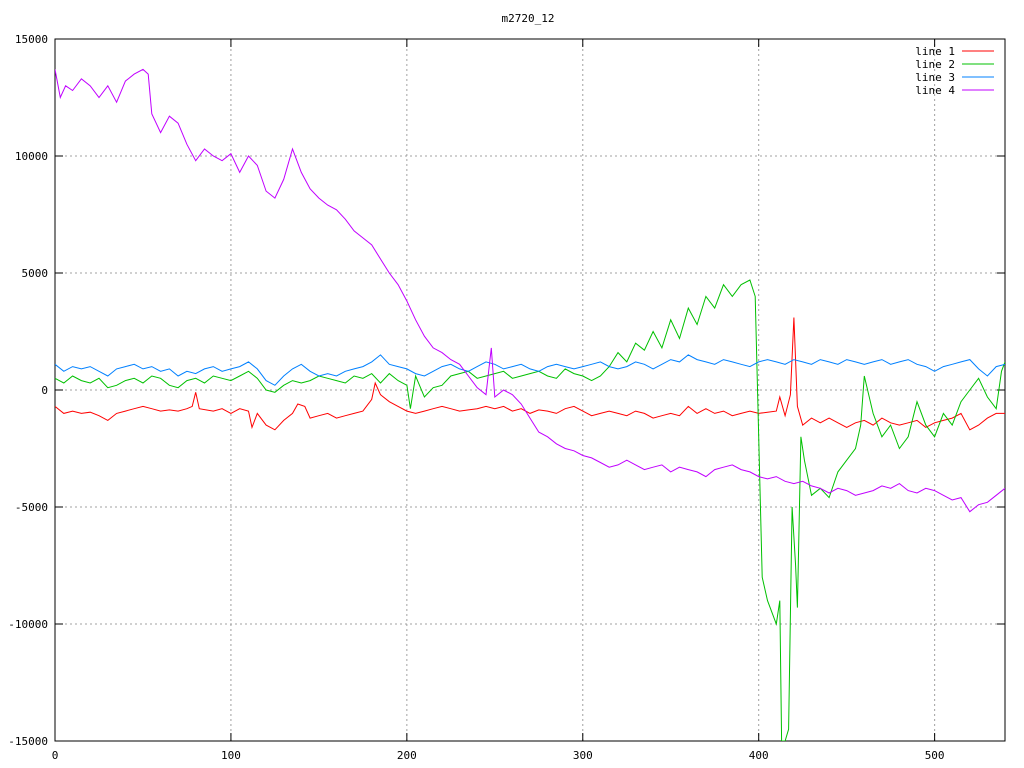 The image size is (1024, 768). I want to click on y-tick-label: -5000, so click(31, 507).